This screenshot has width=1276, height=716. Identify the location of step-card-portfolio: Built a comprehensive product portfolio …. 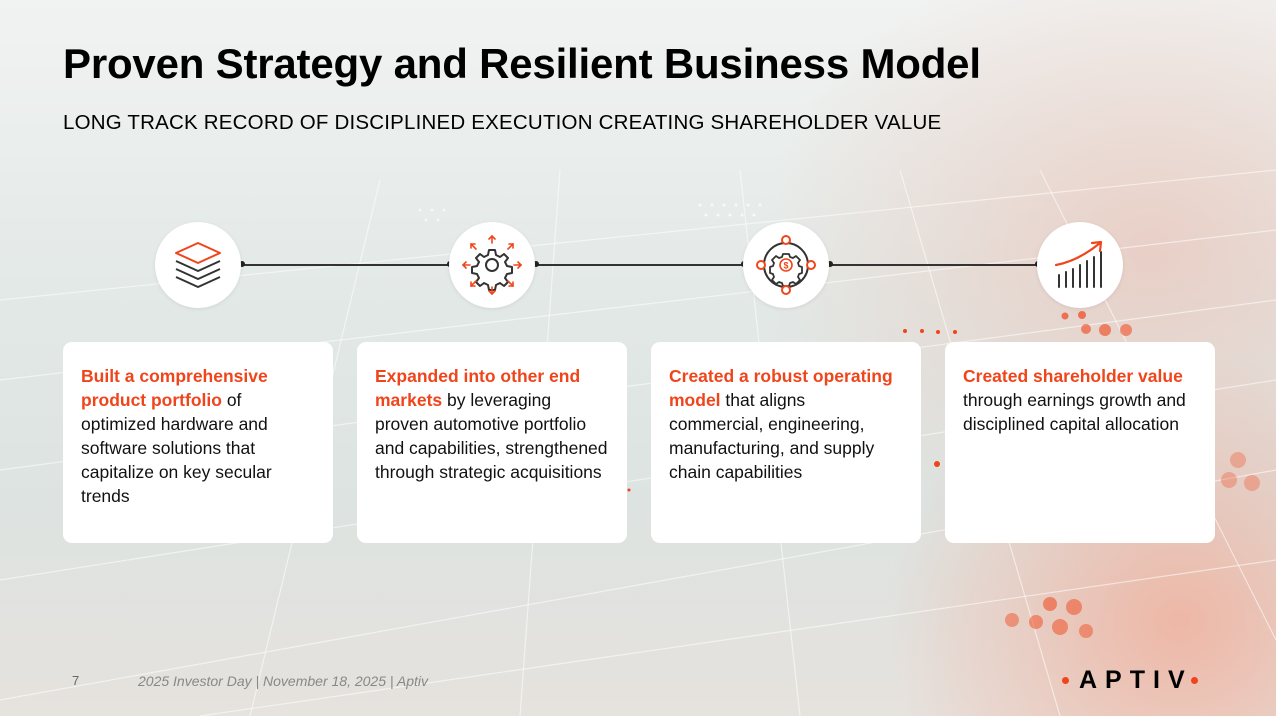
(198, 442).